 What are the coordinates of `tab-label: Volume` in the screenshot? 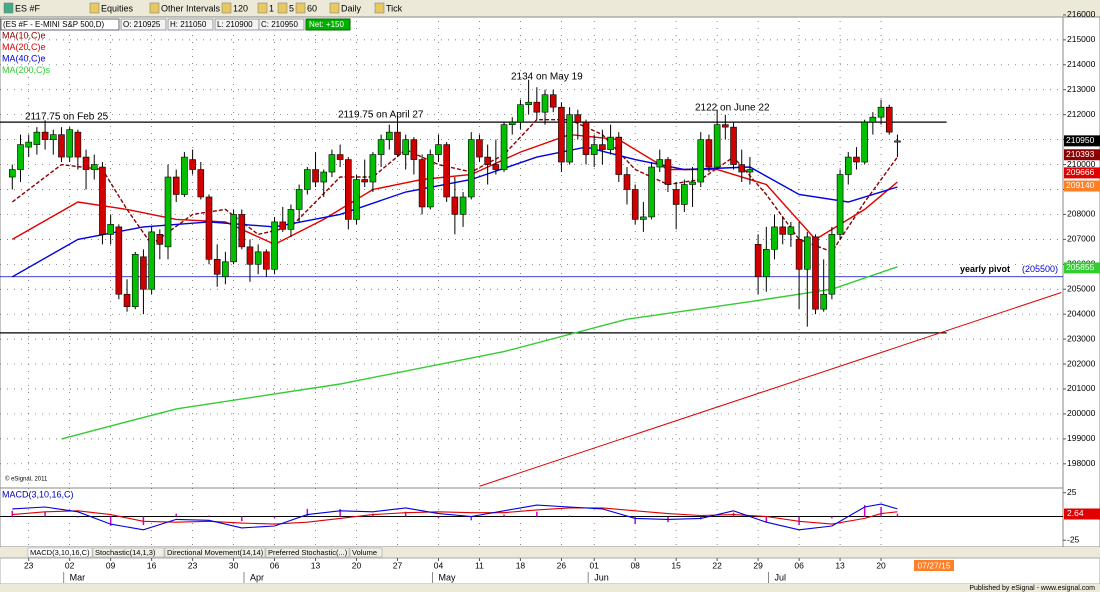 It's located at (364, 552).